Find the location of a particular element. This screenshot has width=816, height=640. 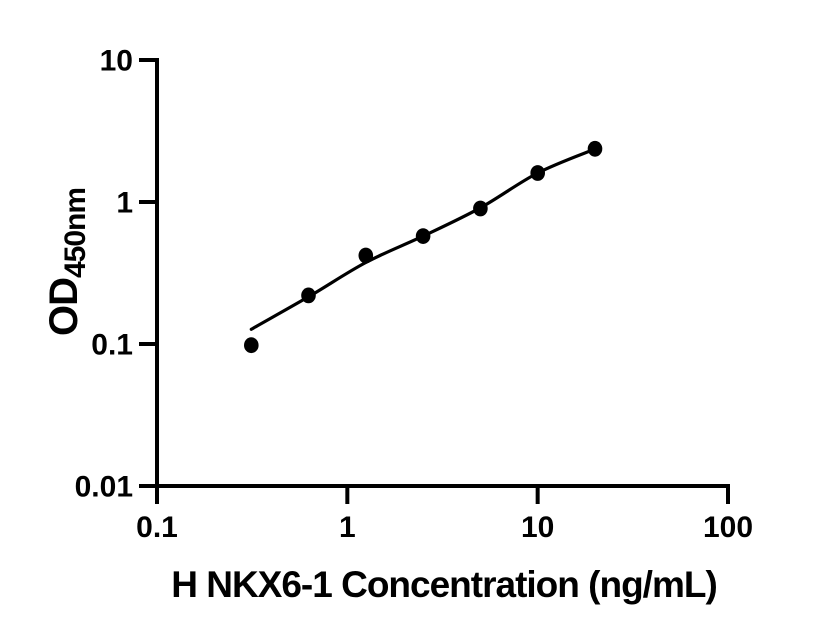

y-axis-title: OD450nm is located at coordinates (67, 262).